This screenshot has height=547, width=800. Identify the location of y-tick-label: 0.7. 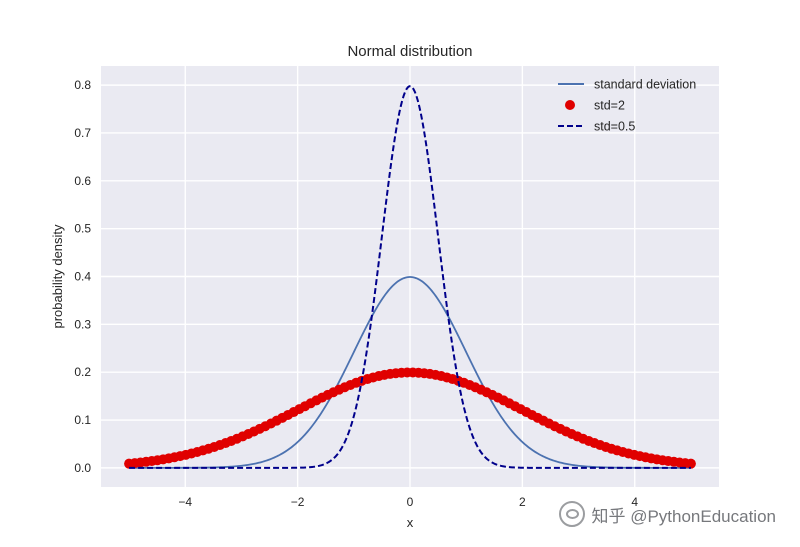
(82, 133).